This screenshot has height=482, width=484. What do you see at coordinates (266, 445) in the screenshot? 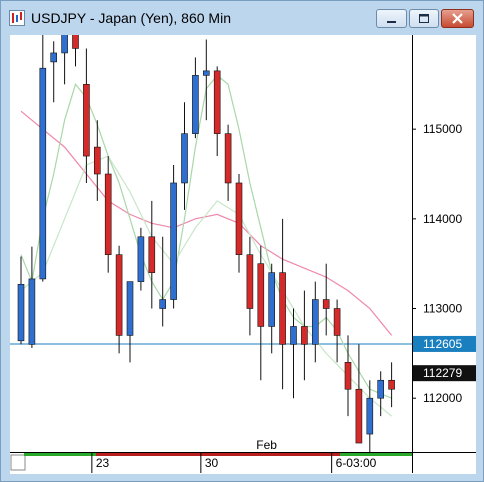
I see `month-label: Feb` at bounding box center [266, 445].